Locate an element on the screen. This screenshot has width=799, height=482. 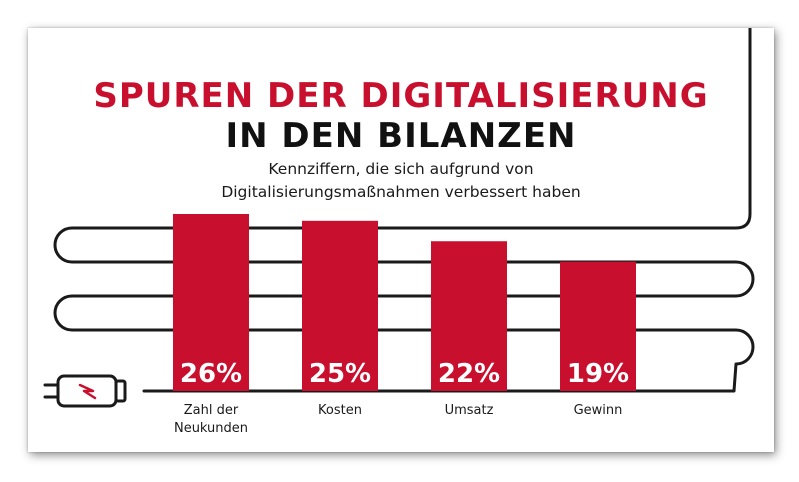
plug-icon is located at coordinates (85, 391).